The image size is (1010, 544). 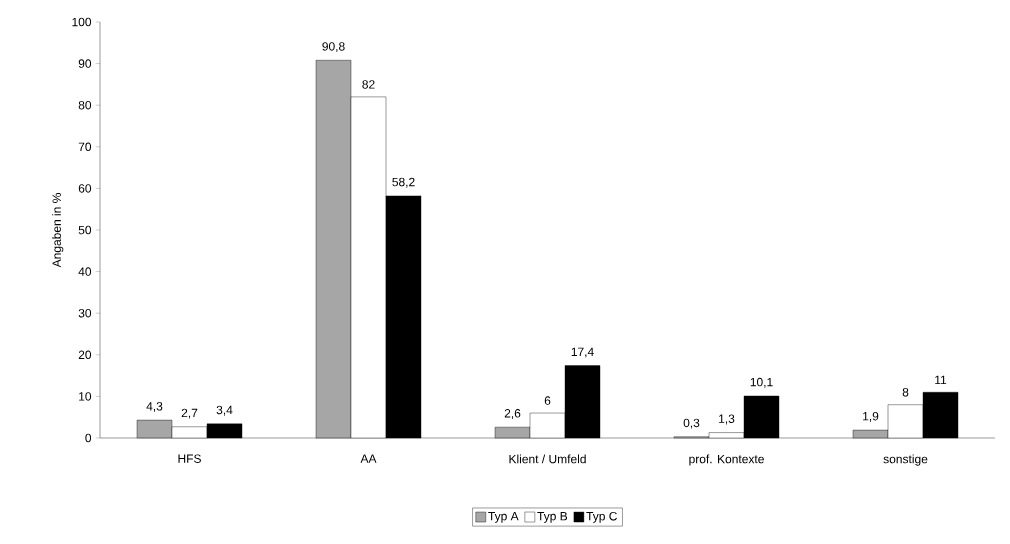 I want to click on data-label: 4,3, so click(x=154, y=407).